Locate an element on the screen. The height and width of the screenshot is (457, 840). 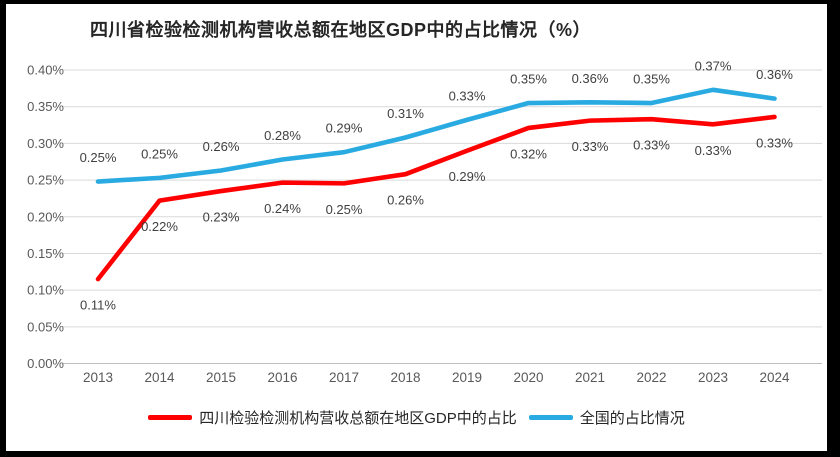
x-axis-label: 2013 is located at coordinates (98, 377).